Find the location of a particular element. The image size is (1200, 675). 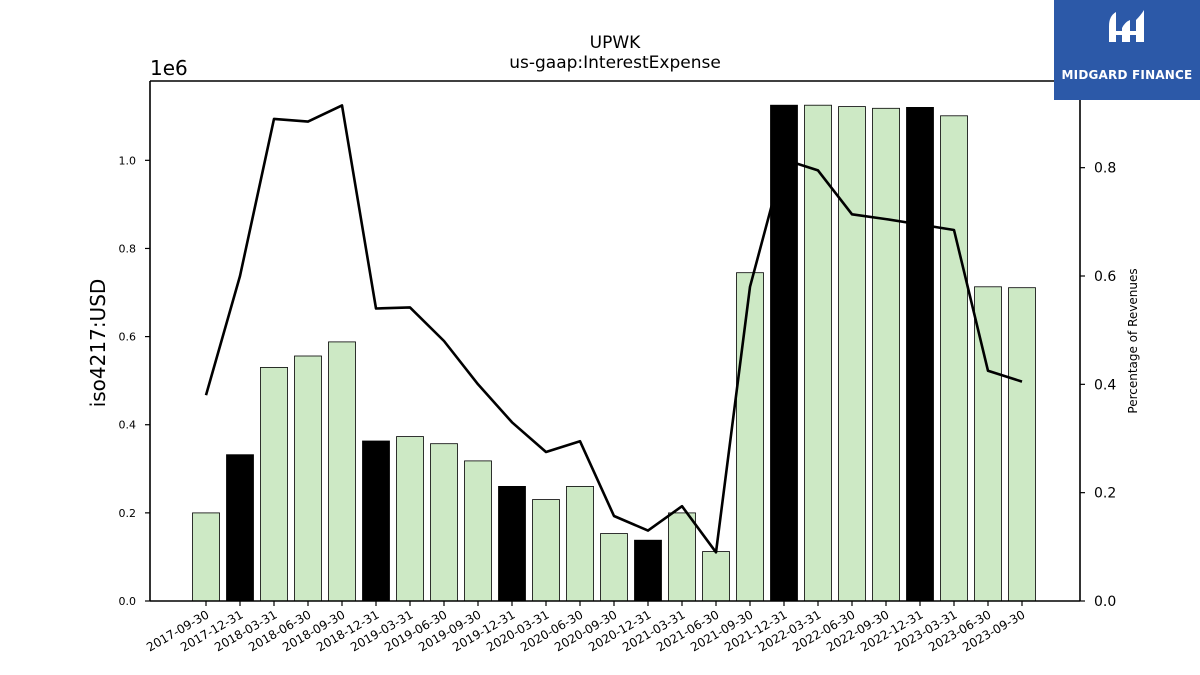

y-tick-label: 0.8 is located at coordinates (128, 248).